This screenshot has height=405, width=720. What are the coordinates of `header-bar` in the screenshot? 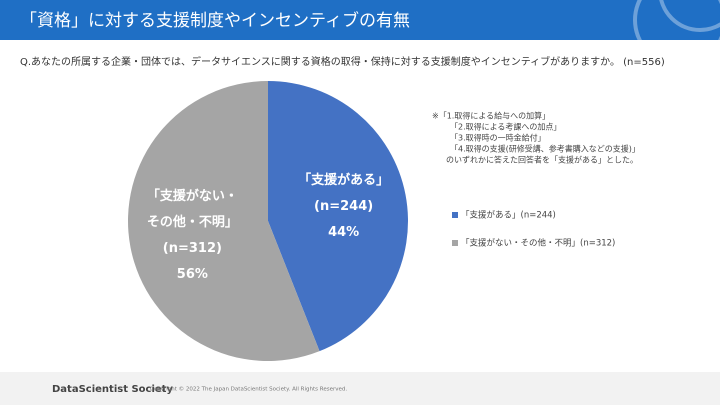 It's located at (360, 20).